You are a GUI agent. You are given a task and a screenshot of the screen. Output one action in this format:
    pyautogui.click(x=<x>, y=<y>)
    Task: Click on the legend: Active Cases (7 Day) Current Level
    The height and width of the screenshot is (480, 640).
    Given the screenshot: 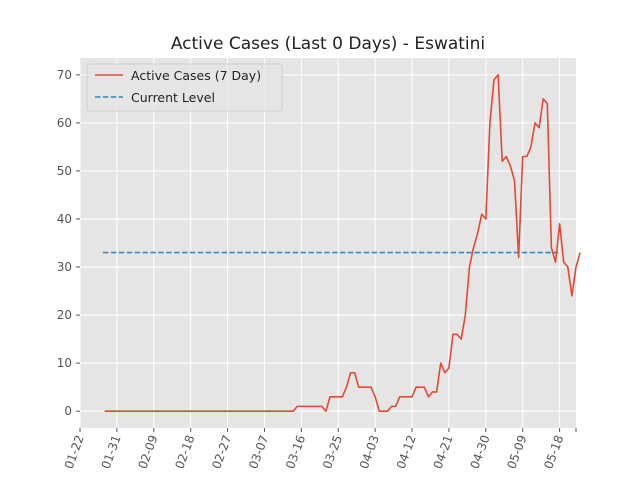 What is the action you would take?
    pyautogui.click(x=184, y=87)
    